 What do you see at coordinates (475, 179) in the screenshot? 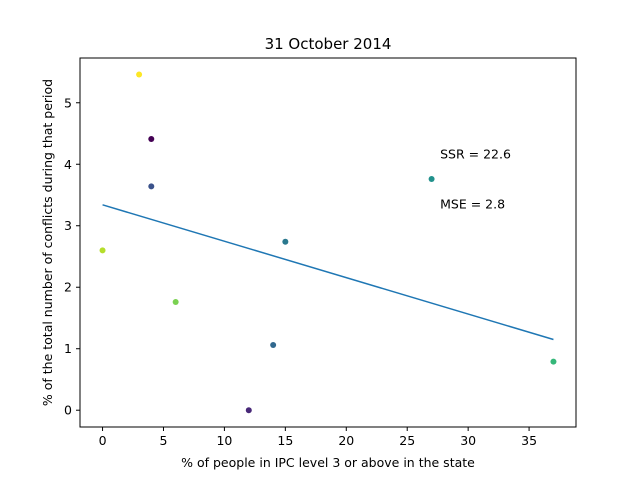
I see `annotations: SSR = 22.6 MSE = 2.8` at bounding box center [475, 179].